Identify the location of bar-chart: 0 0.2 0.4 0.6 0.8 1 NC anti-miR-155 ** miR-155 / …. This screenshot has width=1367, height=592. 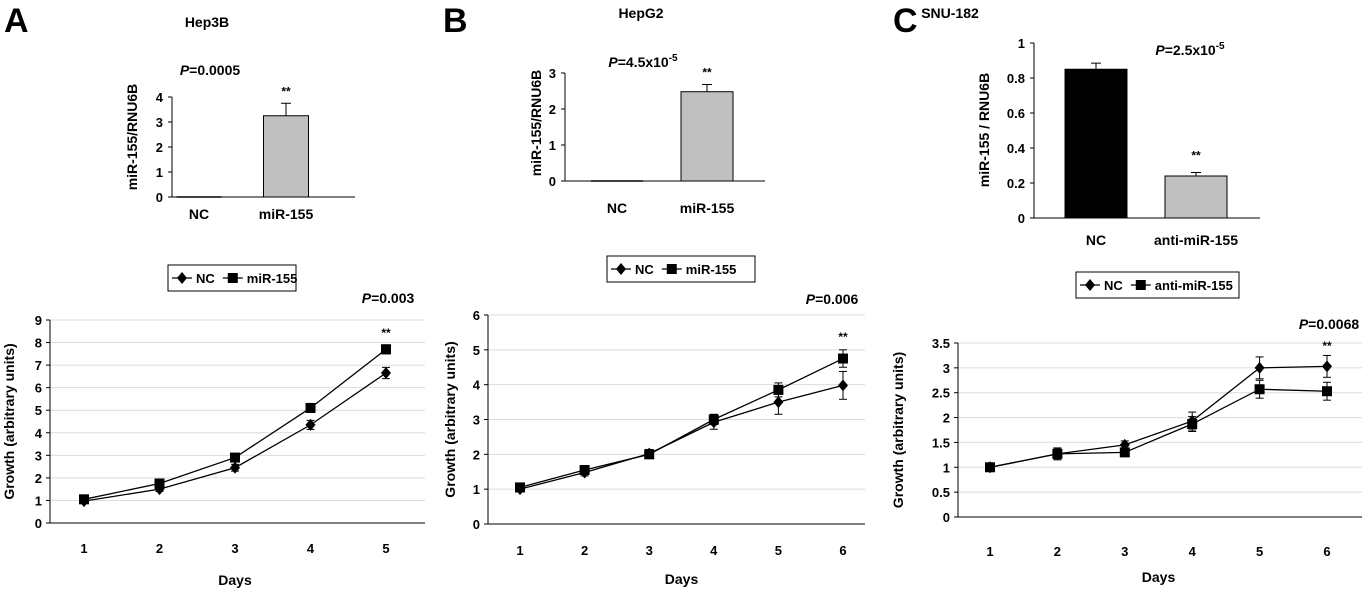
(1118, 142).